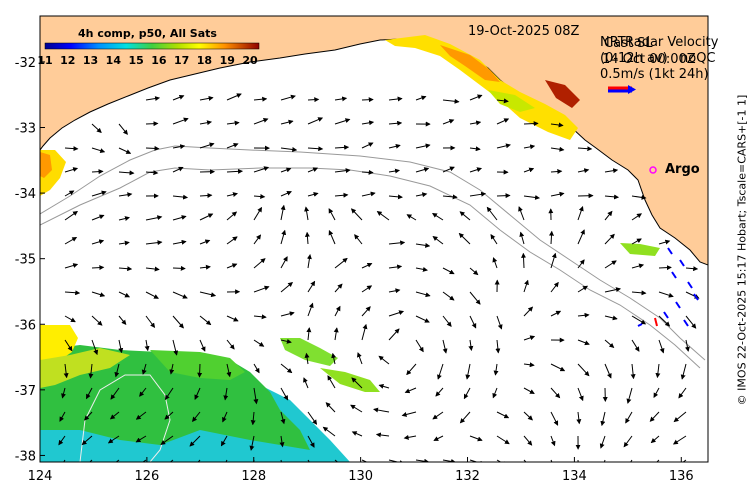 The image size is (750, 496). What do you see at coordinates (562, 94) in the screenshot?
I see `sst-patch-coast-red` at bounding box center [562, 94].